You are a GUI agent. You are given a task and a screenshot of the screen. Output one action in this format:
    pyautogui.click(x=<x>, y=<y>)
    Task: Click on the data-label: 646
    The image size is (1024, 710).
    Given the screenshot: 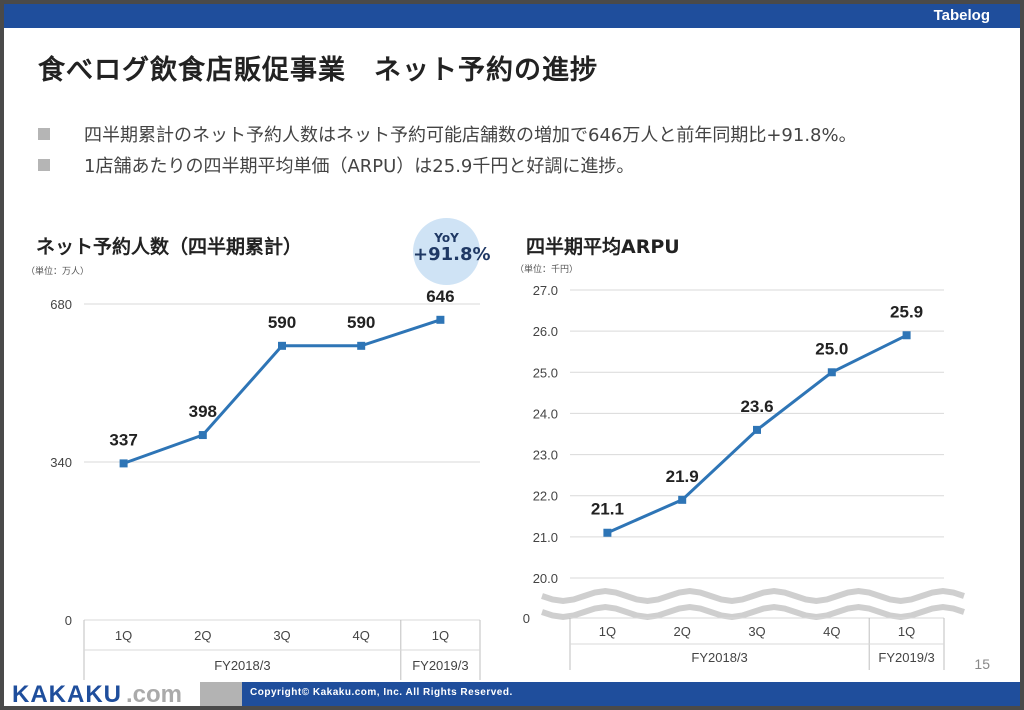 What is the action you would take?
    pyautogui.click(x=440, y=296)
    